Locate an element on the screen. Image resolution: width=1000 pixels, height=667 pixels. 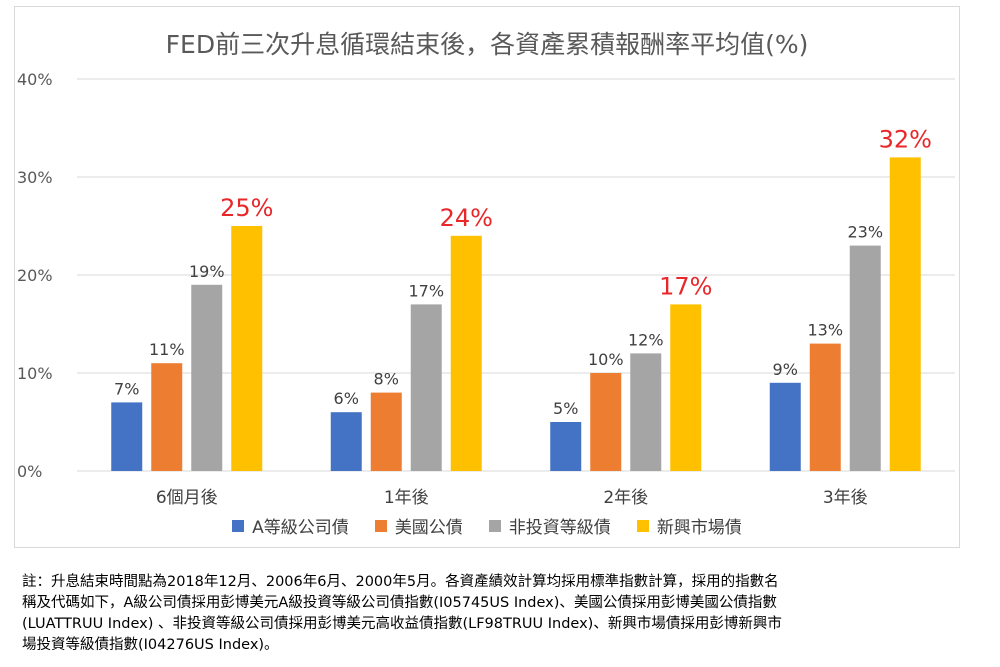
legend-label: A等級公司債 is located at coordinates (300, 528).